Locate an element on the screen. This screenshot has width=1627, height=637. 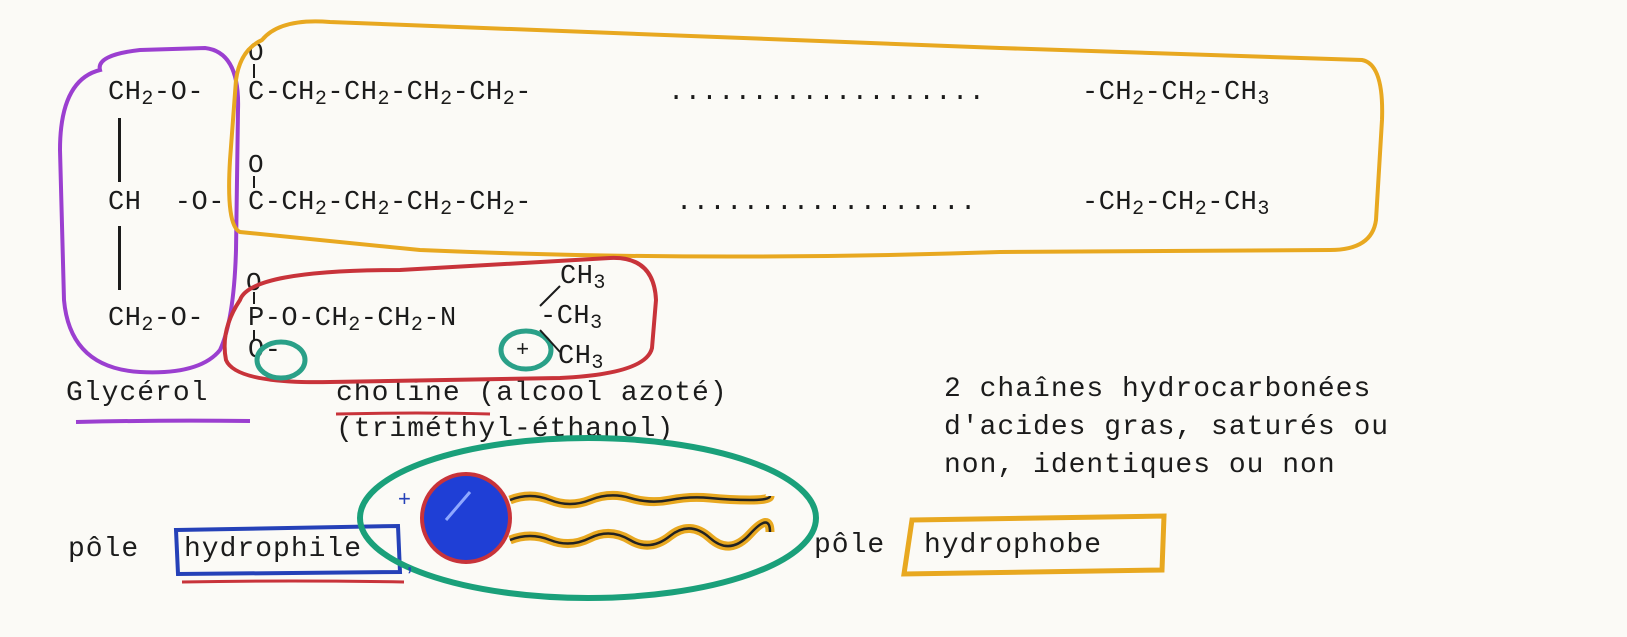
glycerol-underline is located at coordinates (163, 421).